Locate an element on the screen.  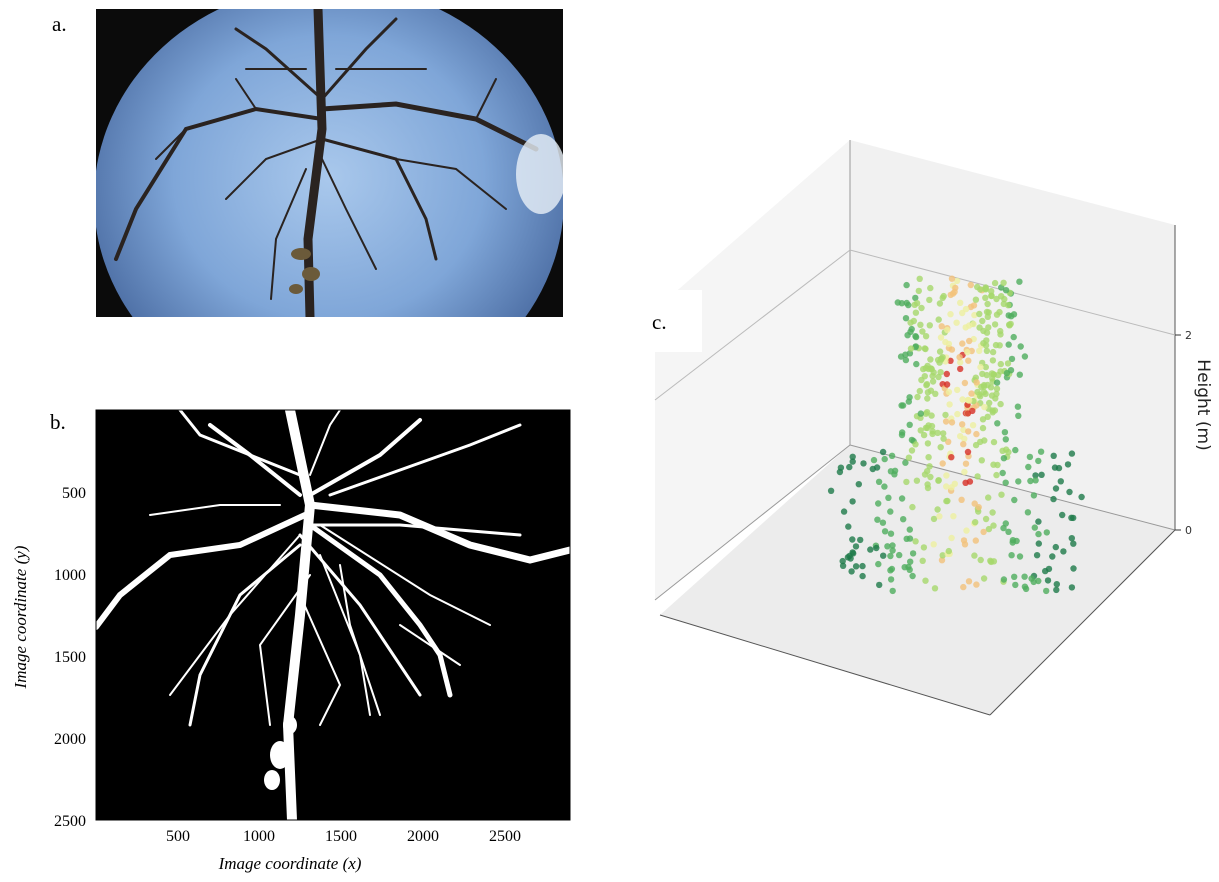
y-axis-label: Image coordinate (y) is located at coordinates (20, 617).